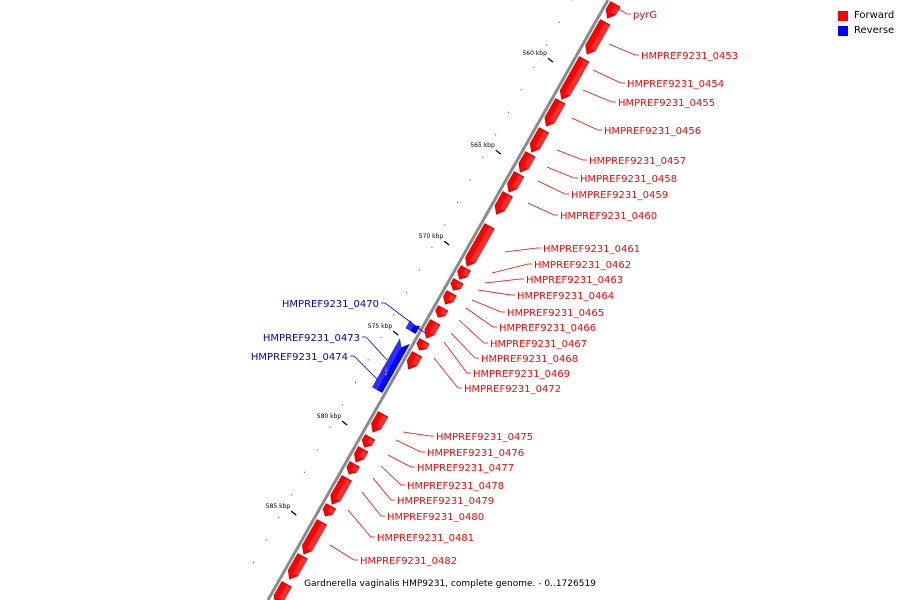 The image size is (900, 600). Describe the element at coordinates (278, 506) in the screenshot. I see `scale-label: 585 kbp` at that location.